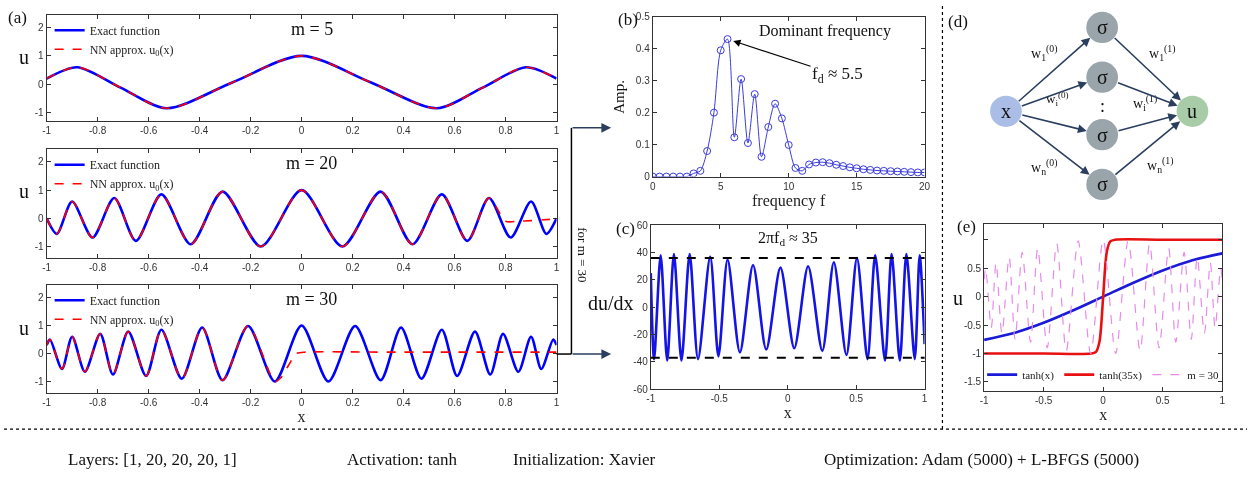 Image resolution: width=1253 pixels, height=478 pixels. What do you see at coordinates (642, 253) in the screenshot?
I see `y-tick-label: 40` at bounding box center [642, 253].